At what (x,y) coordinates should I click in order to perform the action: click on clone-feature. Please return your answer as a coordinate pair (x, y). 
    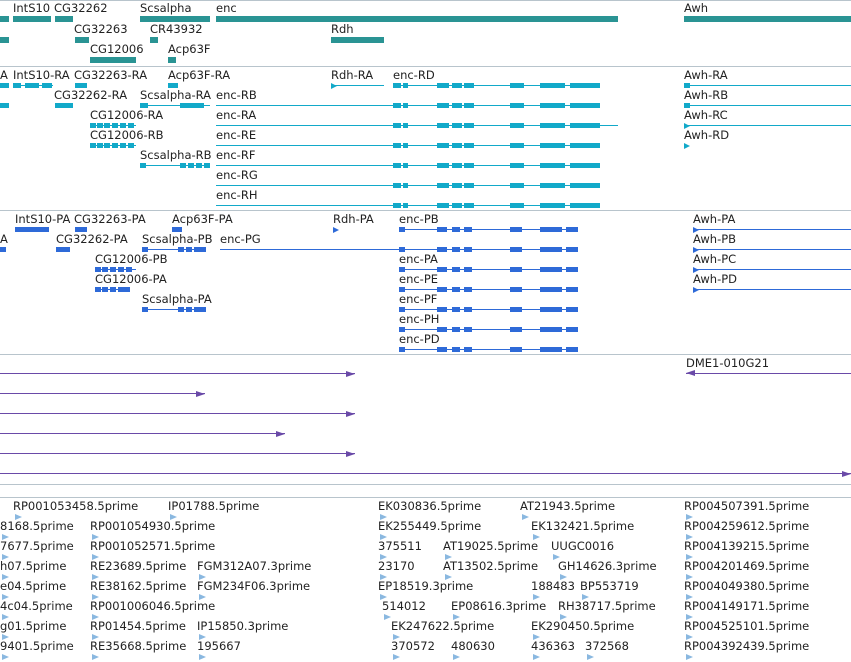
    Looking at the image, I should click on (177, 453).